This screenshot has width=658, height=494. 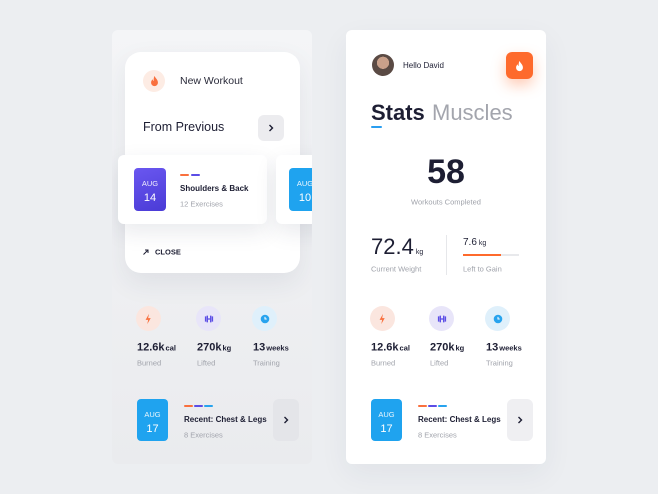 What do you see at coordinates (201, 204) in the screenshot?
I see `workout-subtitle: 12 Exercises` at bounding box center [201, 204].